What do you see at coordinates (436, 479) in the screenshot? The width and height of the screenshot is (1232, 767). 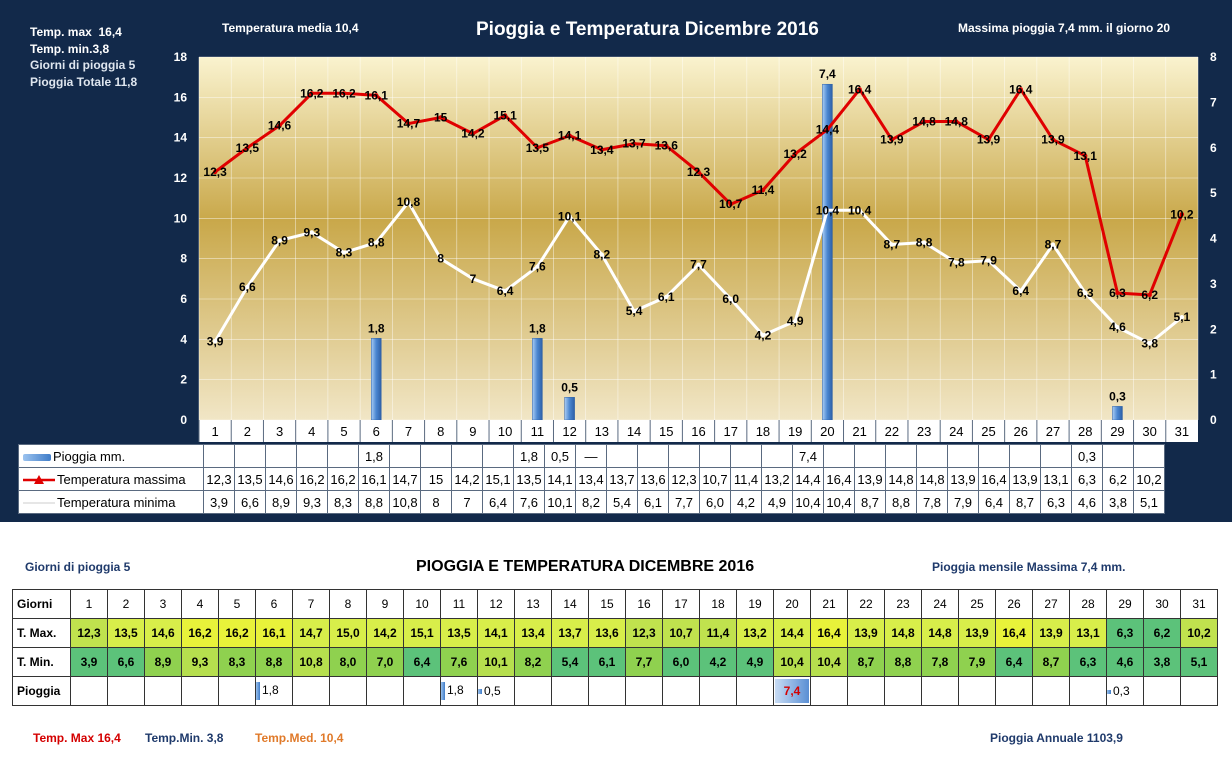 I see `data-cell: 15` at bounding box center [436, 479].